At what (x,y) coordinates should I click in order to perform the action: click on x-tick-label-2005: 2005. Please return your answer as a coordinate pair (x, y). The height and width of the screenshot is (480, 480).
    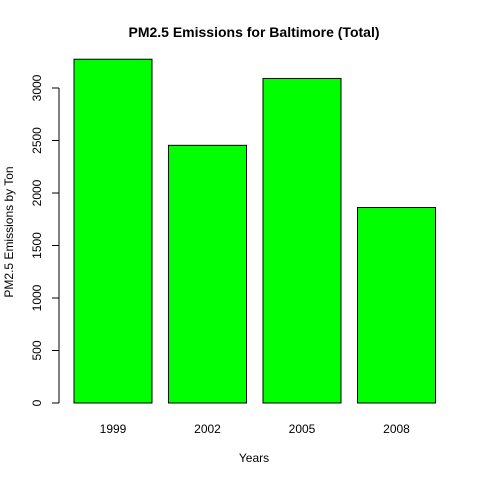
    Looking at the image, I should click on (302, 429).